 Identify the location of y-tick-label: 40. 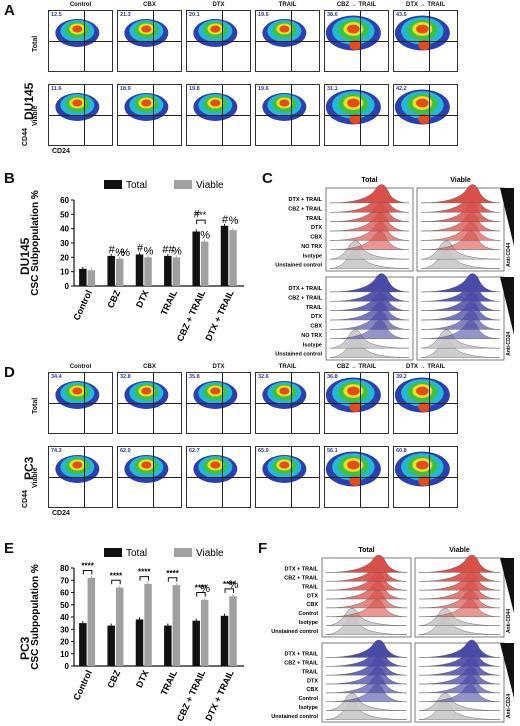
(64, 617).